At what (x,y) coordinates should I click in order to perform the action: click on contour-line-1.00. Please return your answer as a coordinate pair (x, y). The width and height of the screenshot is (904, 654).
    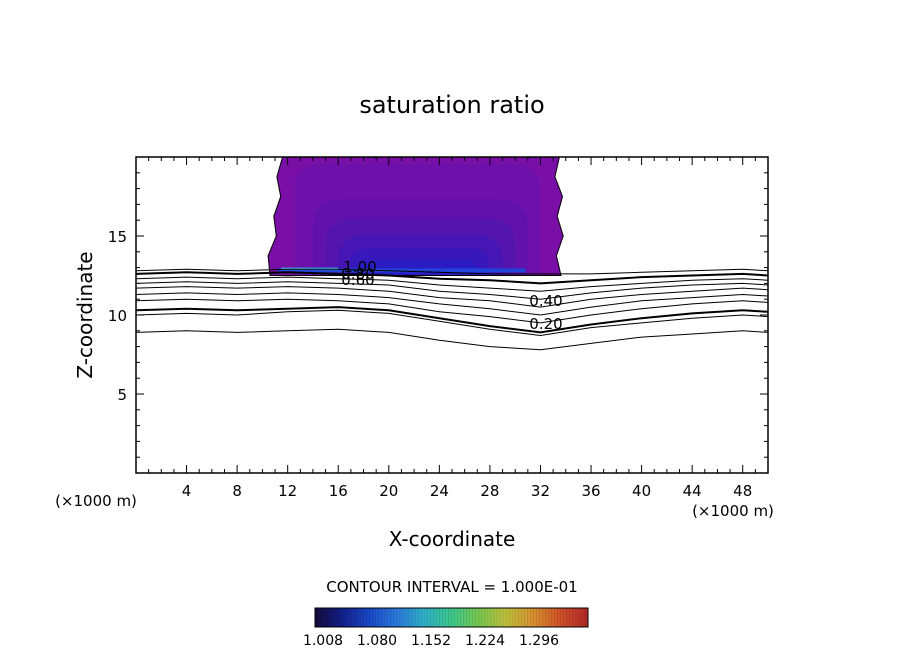
    Looking at the image, I should click on (452, 271).